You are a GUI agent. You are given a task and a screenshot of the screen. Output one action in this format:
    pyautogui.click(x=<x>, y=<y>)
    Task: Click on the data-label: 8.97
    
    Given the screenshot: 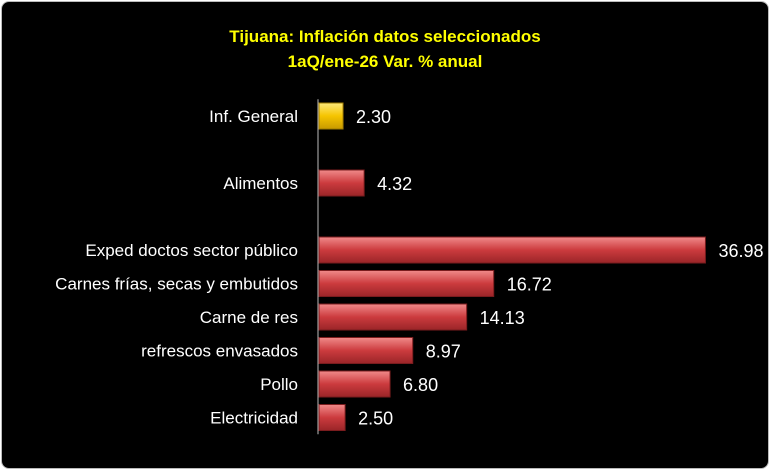 What is the action you would take?
    pyautogui.click(x=443, y=352)
    